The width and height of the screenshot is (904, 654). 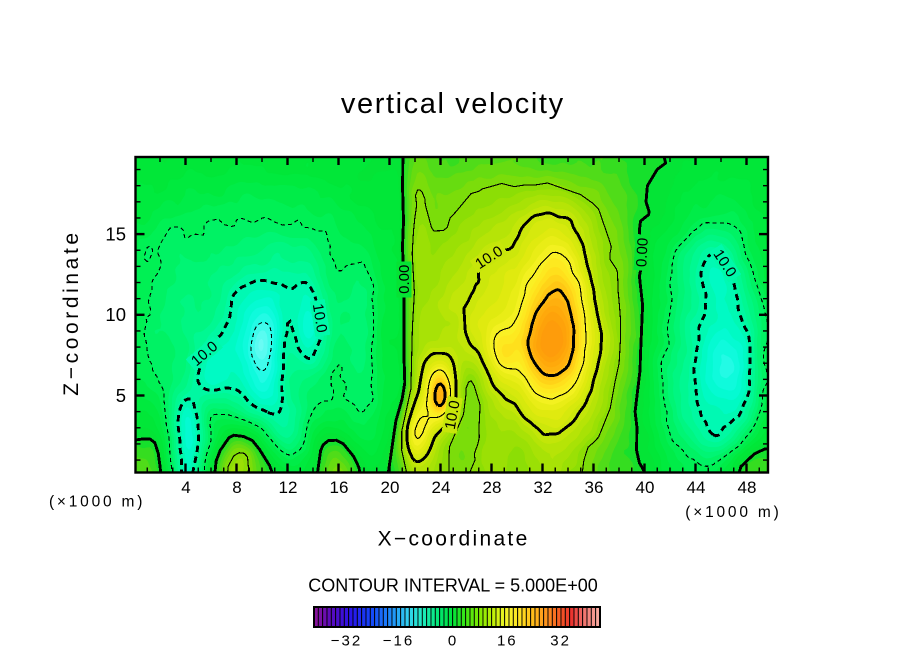 I want to click on svg-text: −32, so click(x=346, y=641).